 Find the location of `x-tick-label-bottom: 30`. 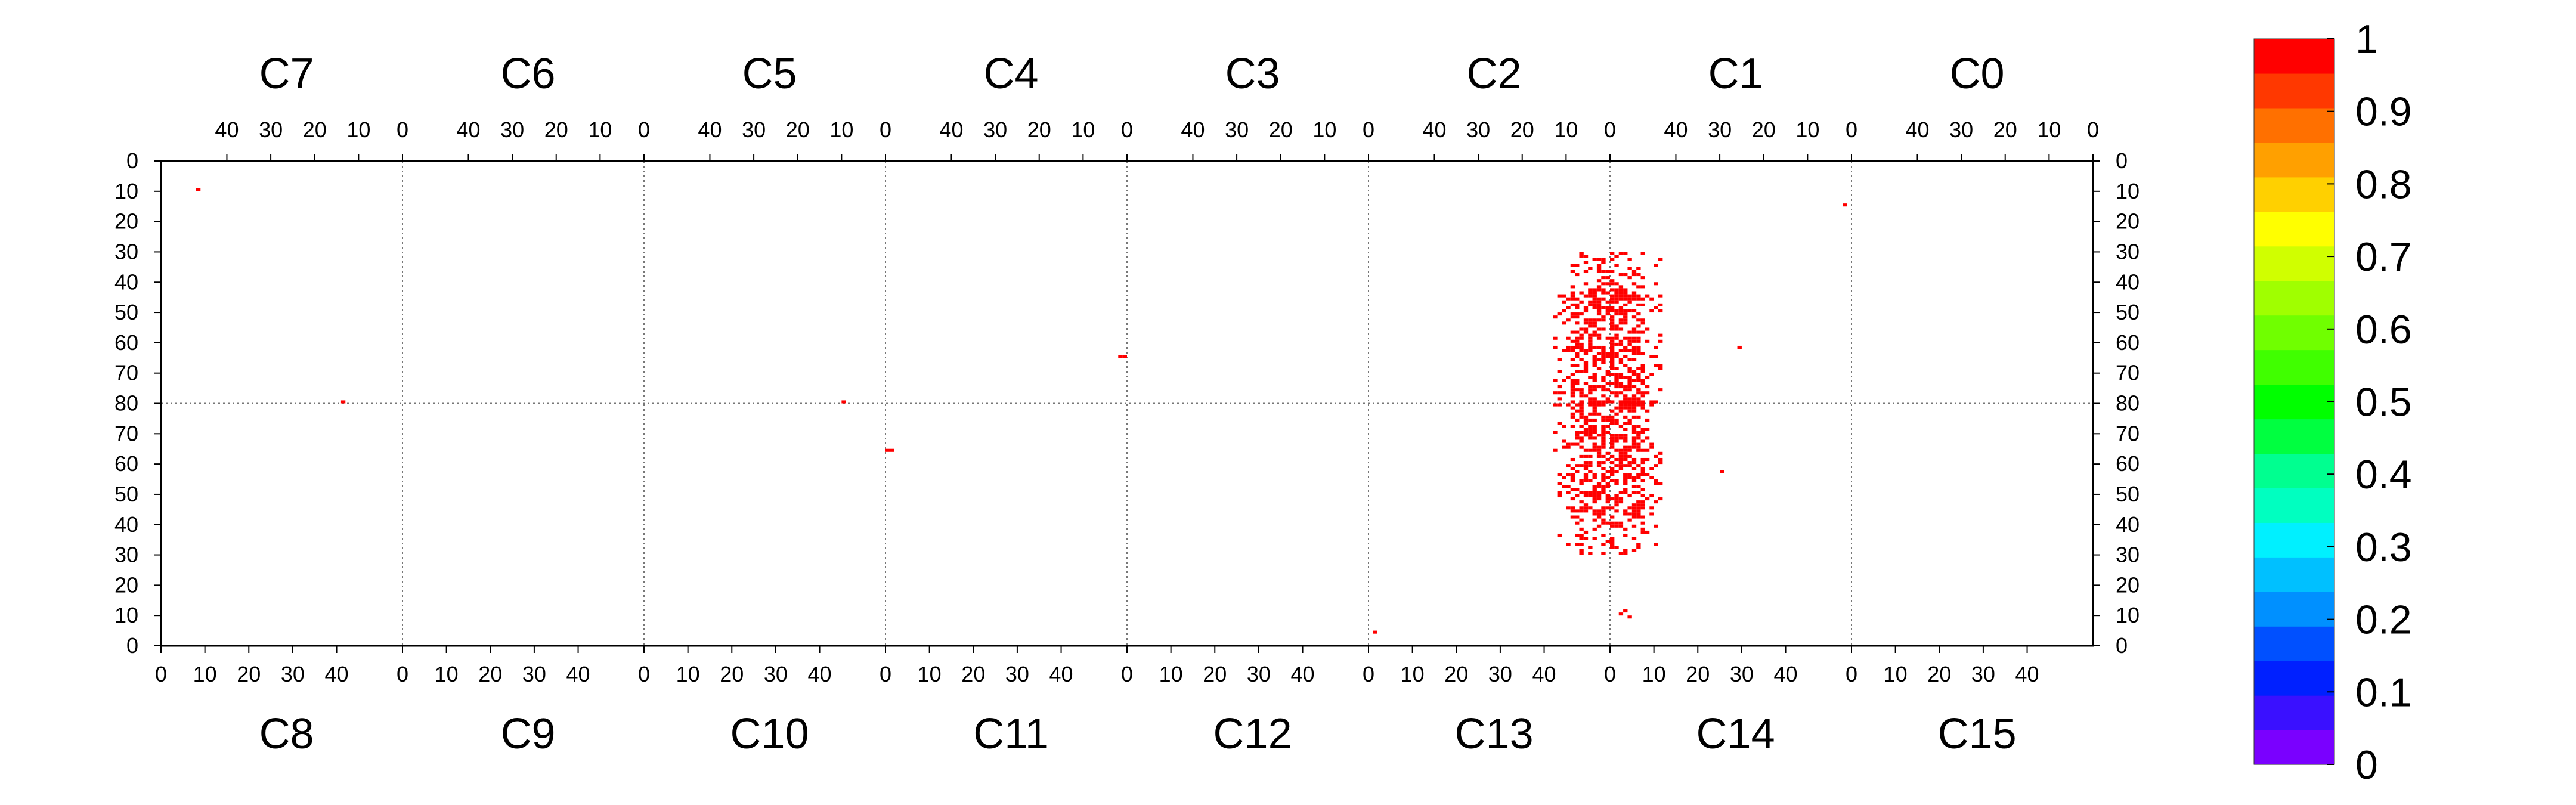

x-tick-label-bottom: 30 is located at coordinates (1983, 674).